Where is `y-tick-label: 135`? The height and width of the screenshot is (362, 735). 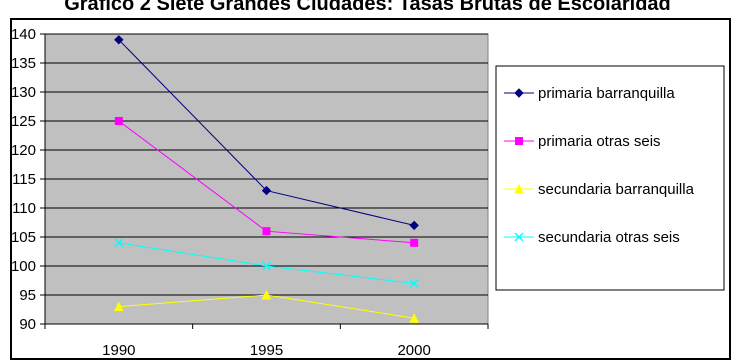
y-tick-label: 135 is located at coordinates (24, 63).